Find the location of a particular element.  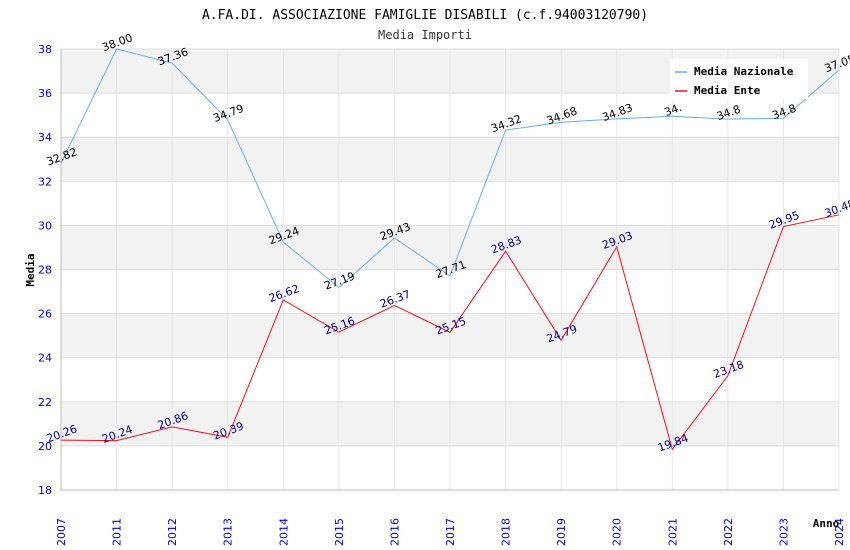

y-axis-label: Media is located at coordinates (30, 269).